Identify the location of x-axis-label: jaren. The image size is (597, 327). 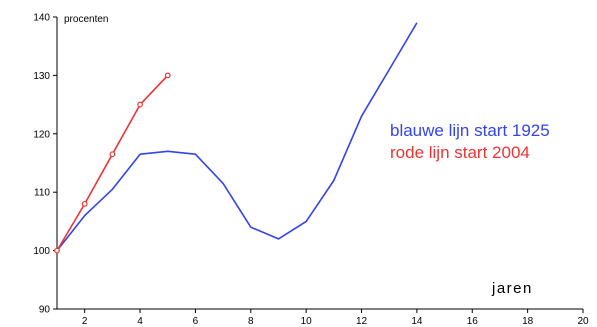
(512, 288).